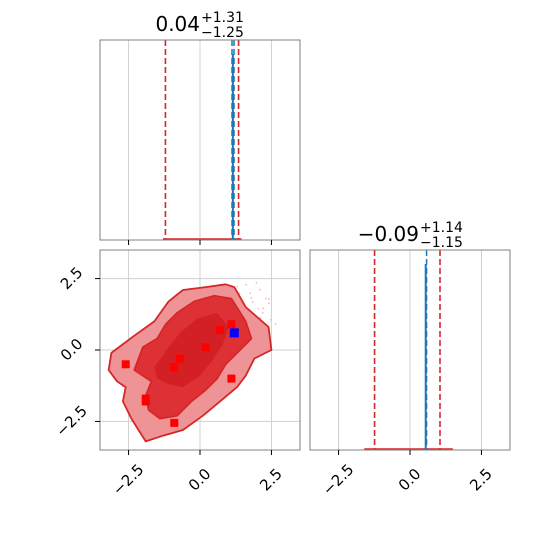 This screenshot has height=550, width=550. Describe the element at coordinates (441, 243) in the screenshot. I see `marginal-title-lower: −1.15` at that location.